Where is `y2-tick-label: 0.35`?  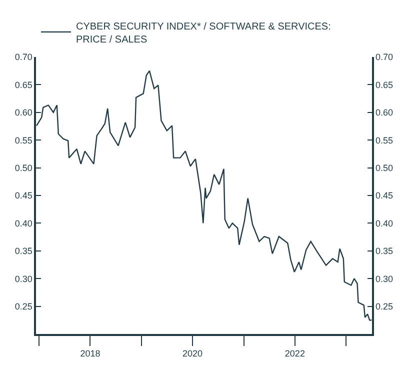 y2-tick-label: 0.35 is located at coordinates (385, 251).